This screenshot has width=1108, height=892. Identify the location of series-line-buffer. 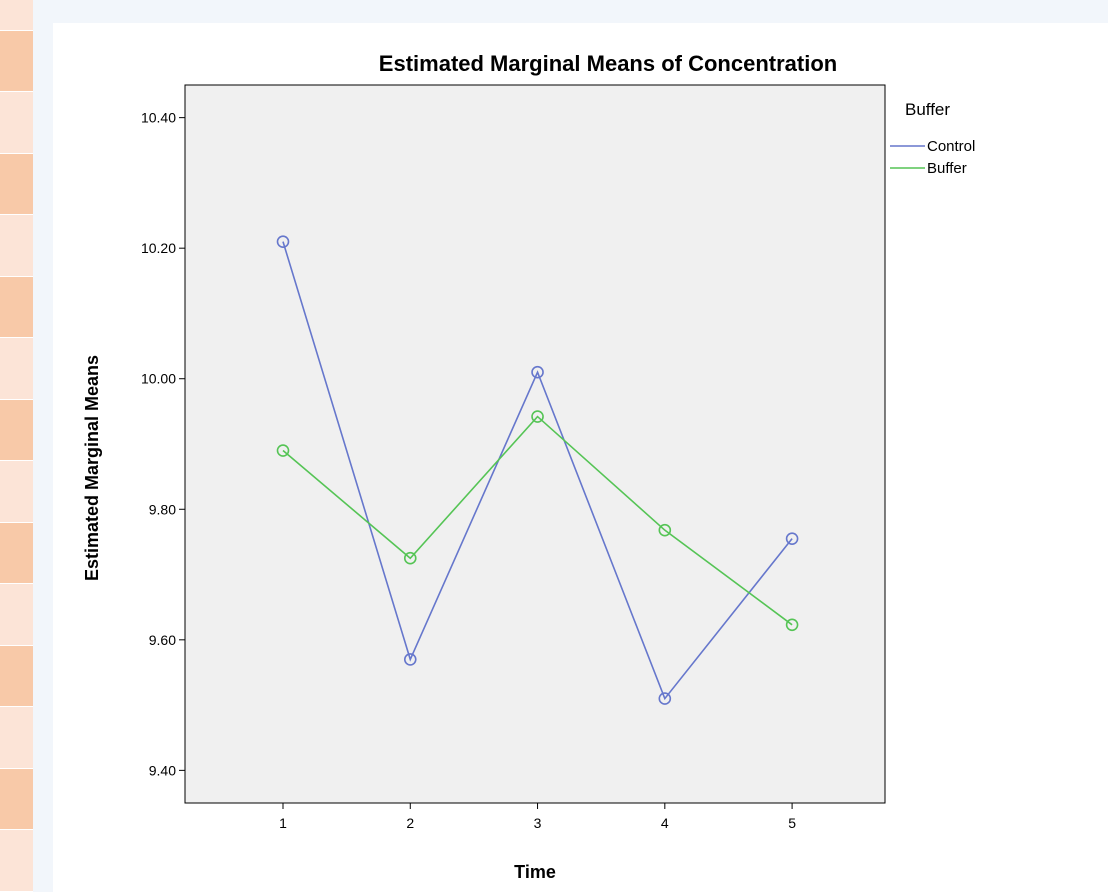
(537, 520).